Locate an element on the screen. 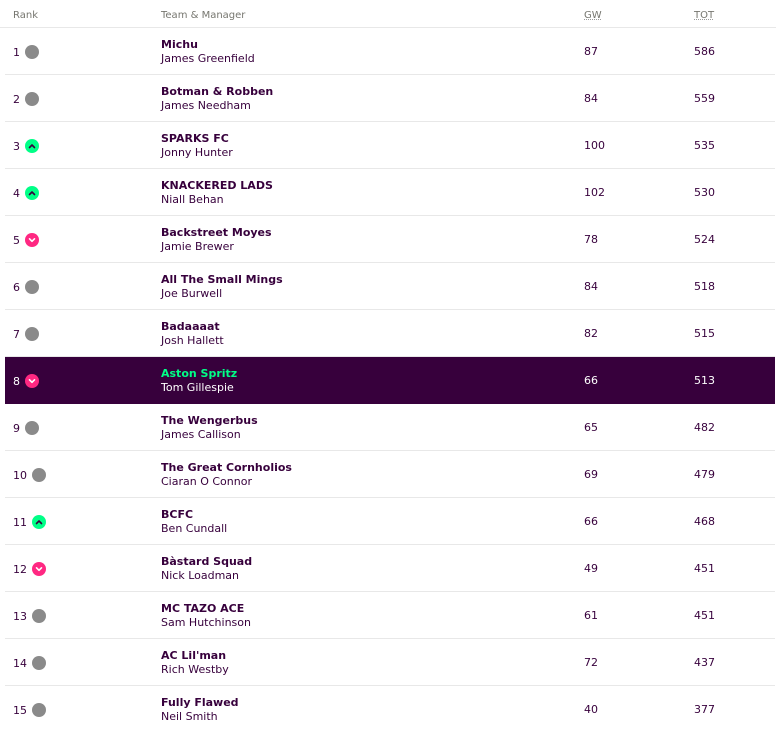  total-points: 482 is located at coordinates (704, 427).